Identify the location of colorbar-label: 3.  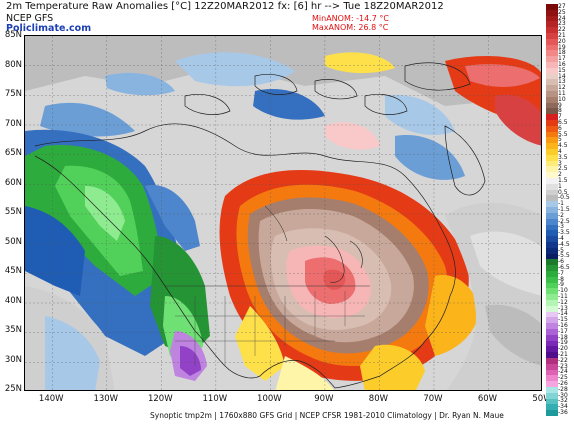
(560, 163).